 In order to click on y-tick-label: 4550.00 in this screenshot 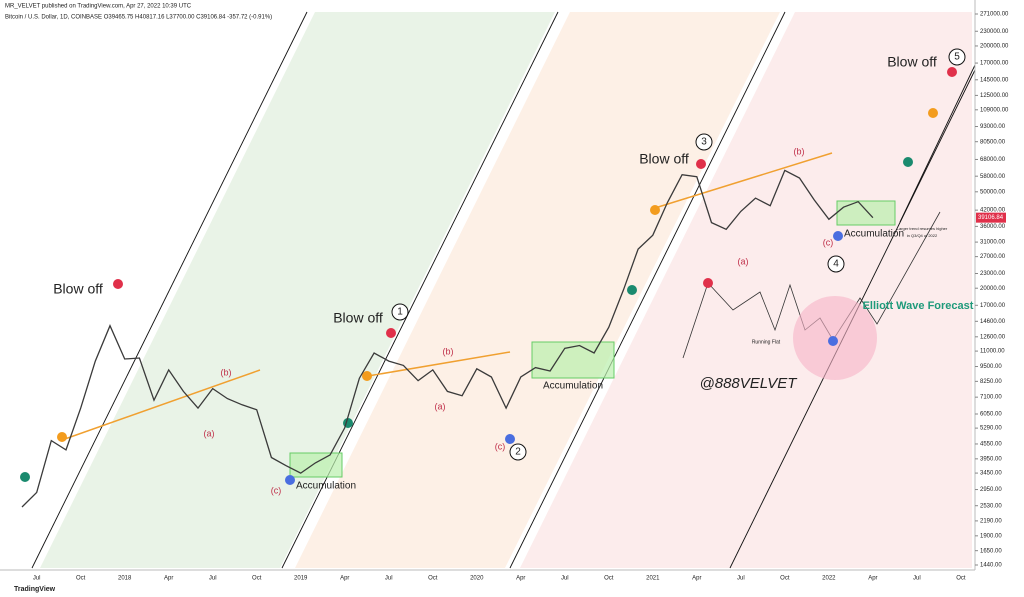, I will do `click(991, 445)`.